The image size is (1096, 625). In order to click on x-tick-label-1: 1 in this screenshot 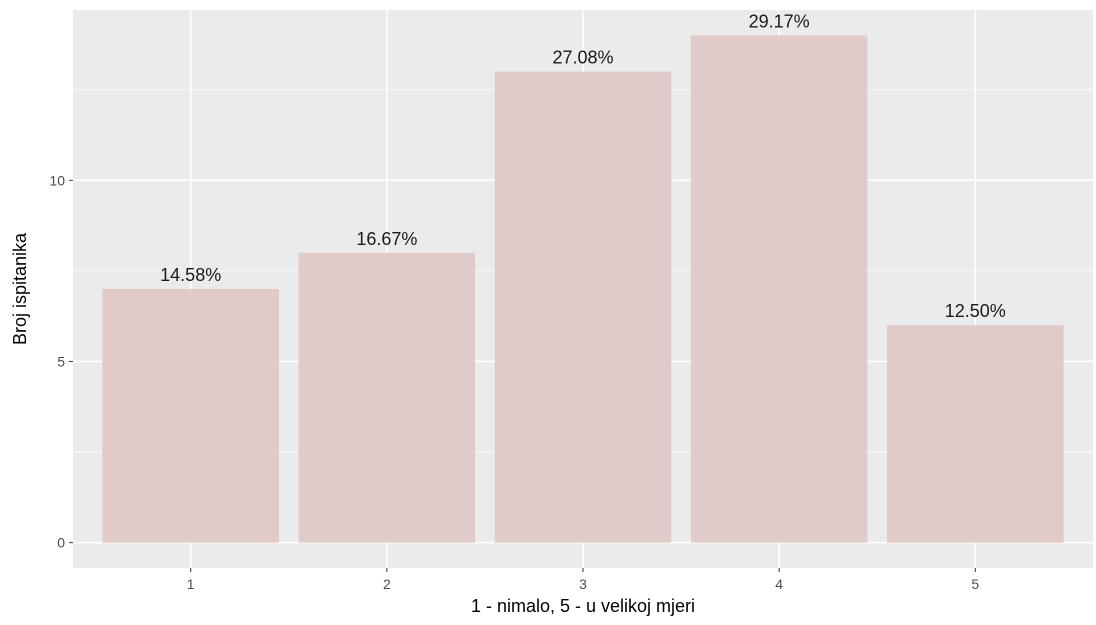, I will do `click(191, 584)`.